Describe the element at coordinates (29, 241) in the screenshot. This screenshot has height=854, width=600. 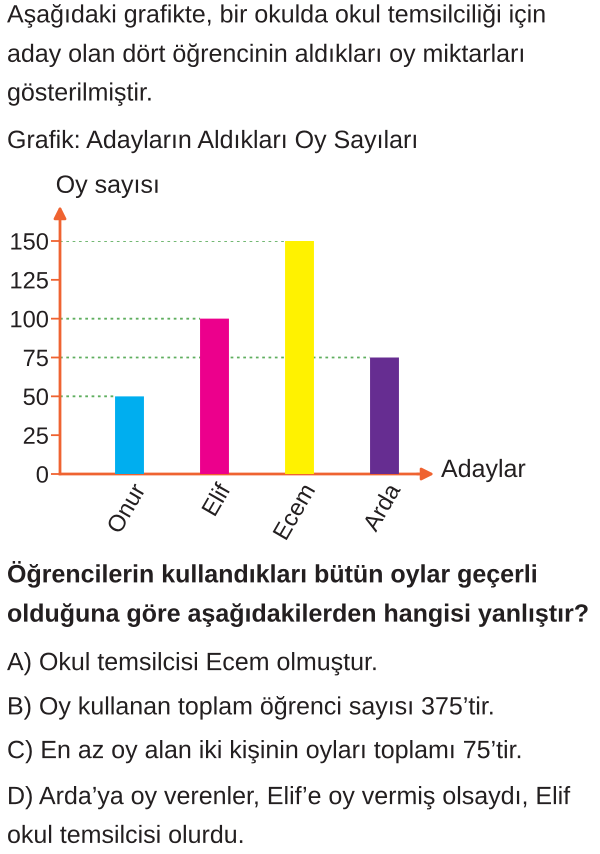
I see `y-tick-label: 150` at that location.